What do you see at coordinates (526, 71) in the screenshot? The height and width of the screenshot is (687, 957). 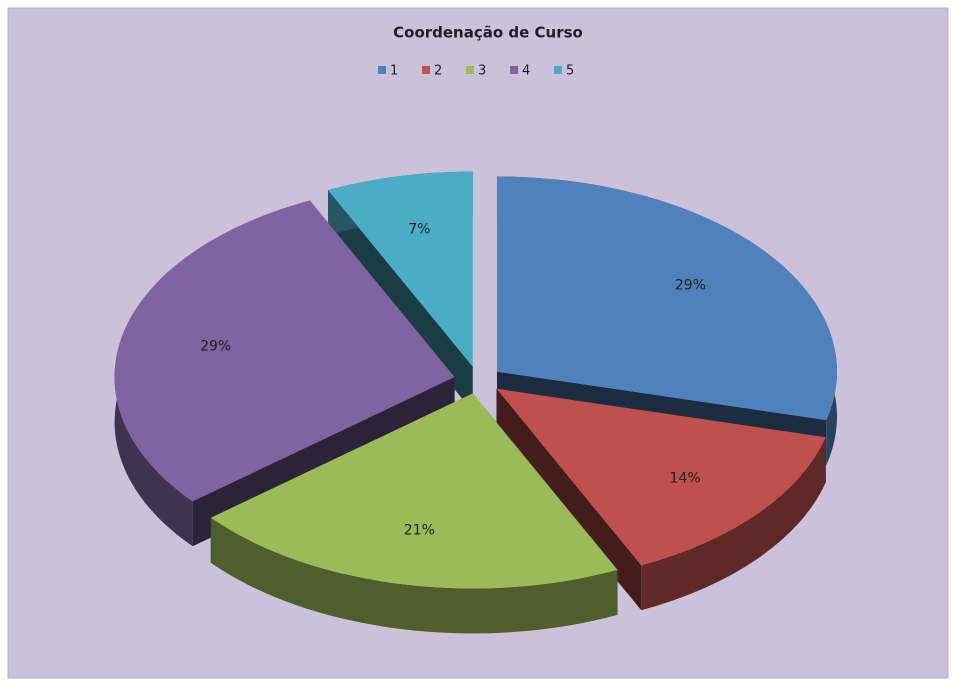 I see `legend-label: 4` at bounding box center [526, 71].